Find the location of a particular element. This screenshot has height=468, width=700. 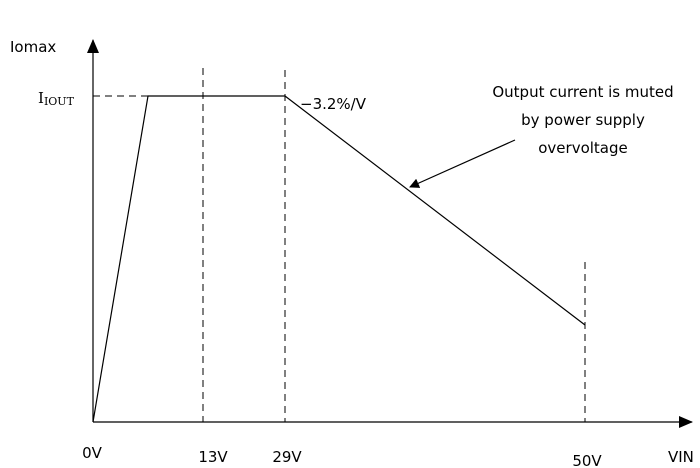

annotation-line: Output current is muted is located at coordinates (582, 92).